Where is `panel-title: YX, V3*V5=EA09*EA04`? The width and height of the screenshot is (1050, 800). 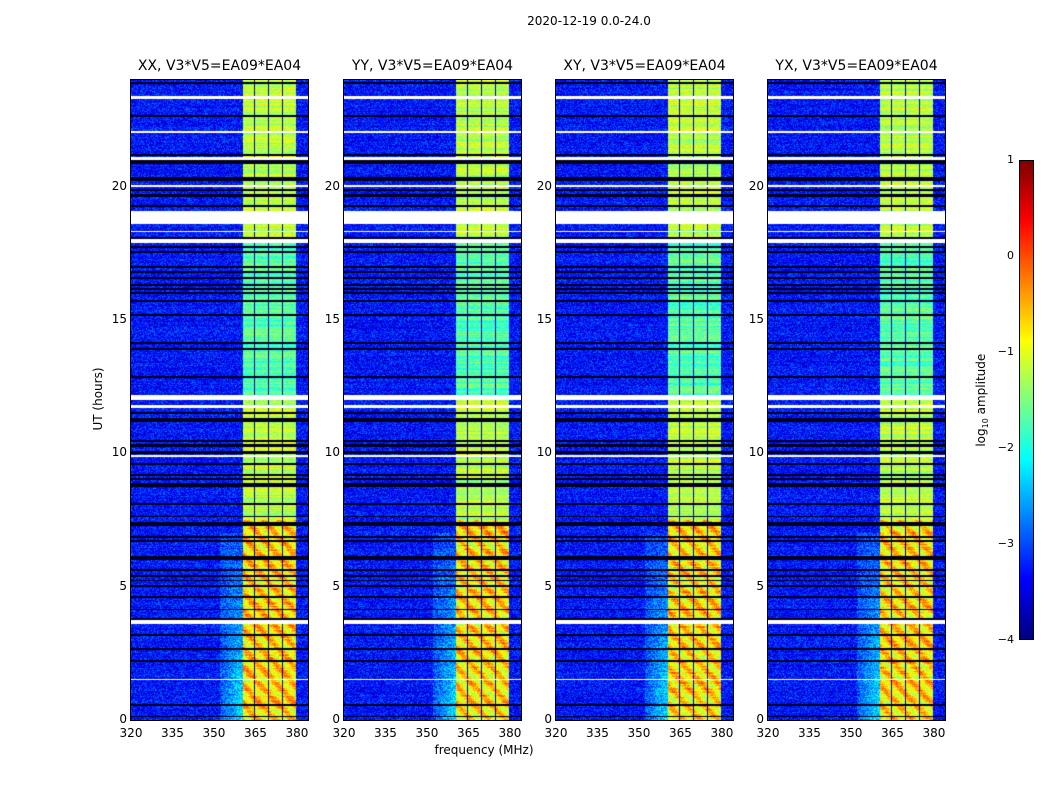
panel-title: YX, V3*V5=EA09*EA04 is located at coordinates (856, 66).